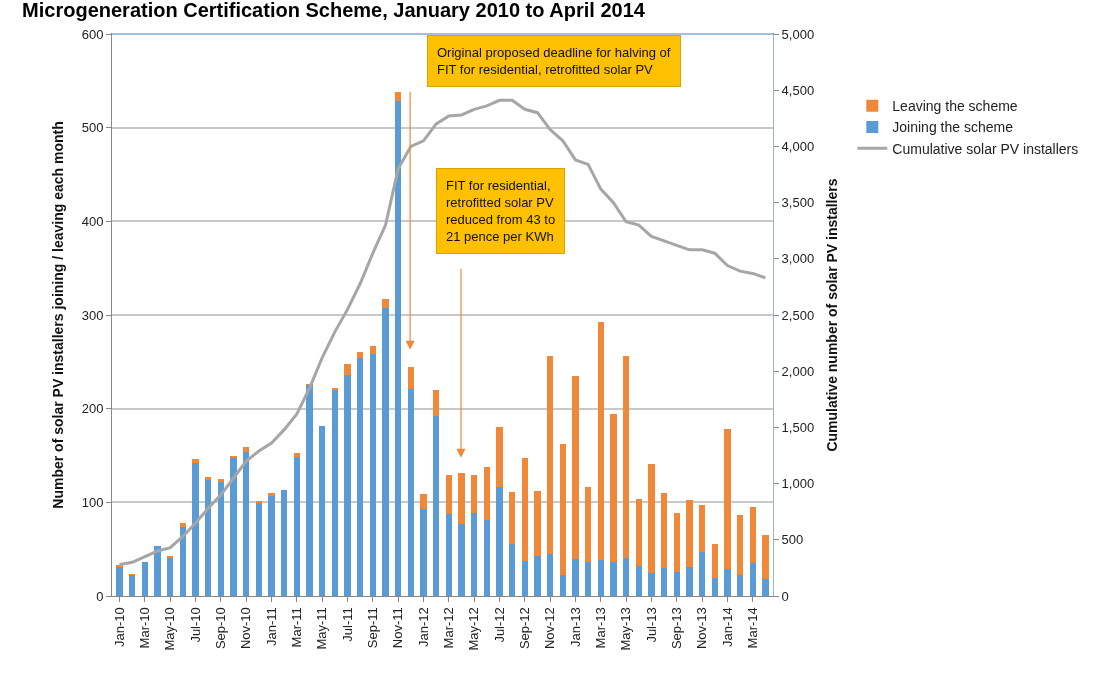 The height and width of the screenshot is (675, 1104). What do you see at coordinates (727, 627) in the screenshot?
I see `x-tick-label: Jan-14` at bounding box center [727, 627].